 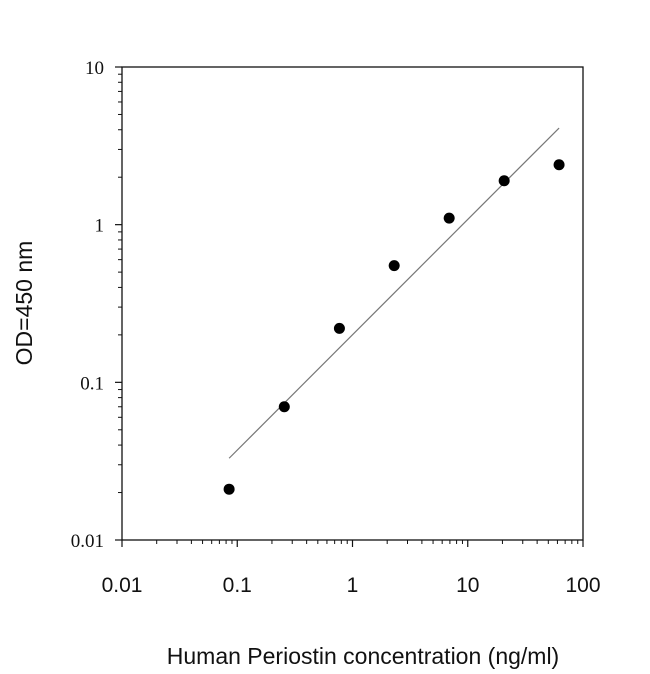 What do you see at coordinates (582, 585) in the screenshot?
I see `x-tick-label: 100` at bounding box center [582, 585].